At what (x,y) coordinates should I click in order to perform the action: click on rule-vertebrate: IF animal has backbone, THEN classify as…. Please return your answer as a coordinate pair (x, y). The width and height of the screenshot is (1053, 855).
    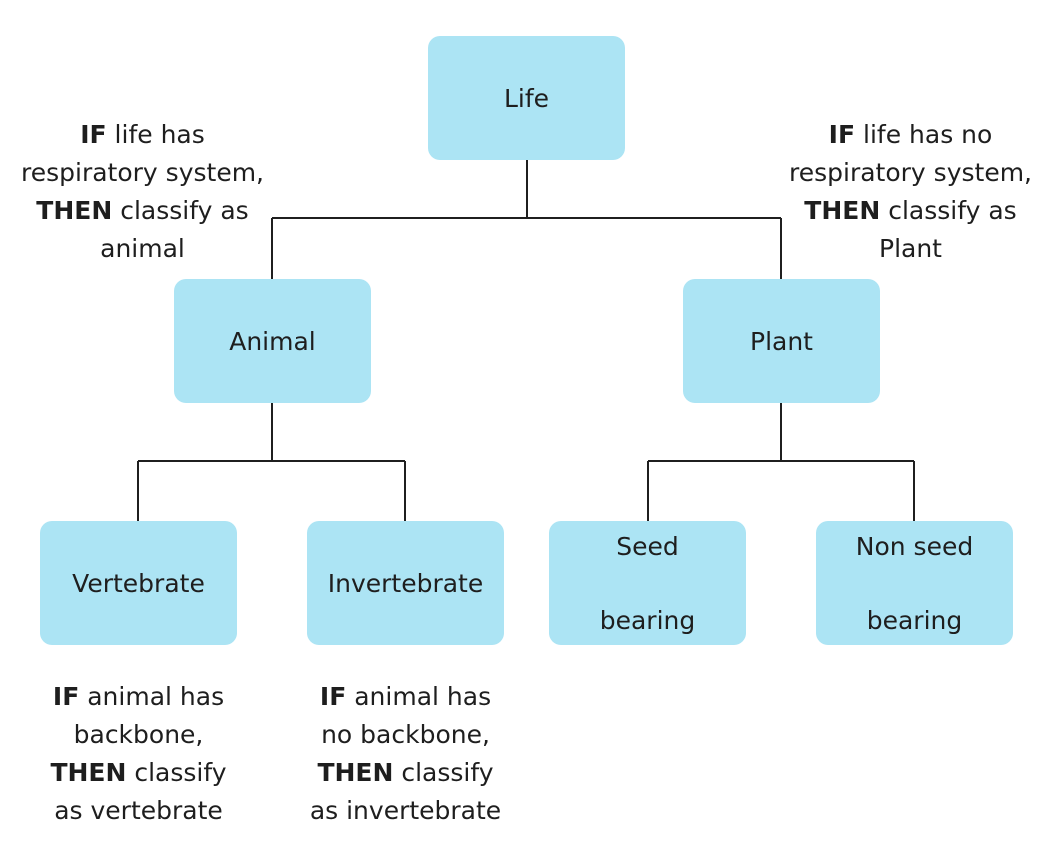
    Looking at the image, I should click on (138, 754).